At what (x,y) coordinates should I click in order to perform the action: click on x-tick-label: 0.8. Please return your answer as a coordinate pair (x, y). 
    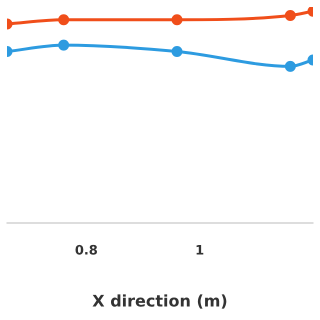
    Looking at the image, I should click on (86, 250).